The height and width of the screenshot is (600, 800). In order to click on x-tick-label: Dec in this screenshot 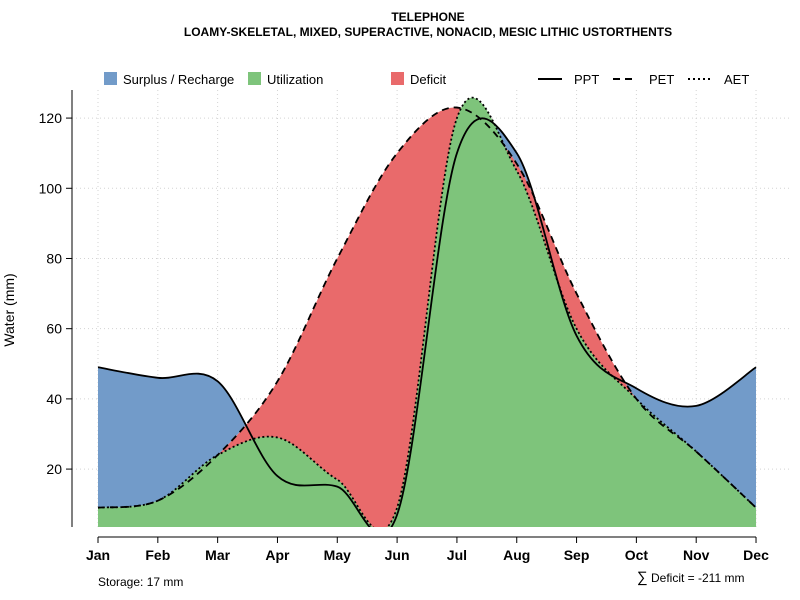, I will do `click(756, 555)`.